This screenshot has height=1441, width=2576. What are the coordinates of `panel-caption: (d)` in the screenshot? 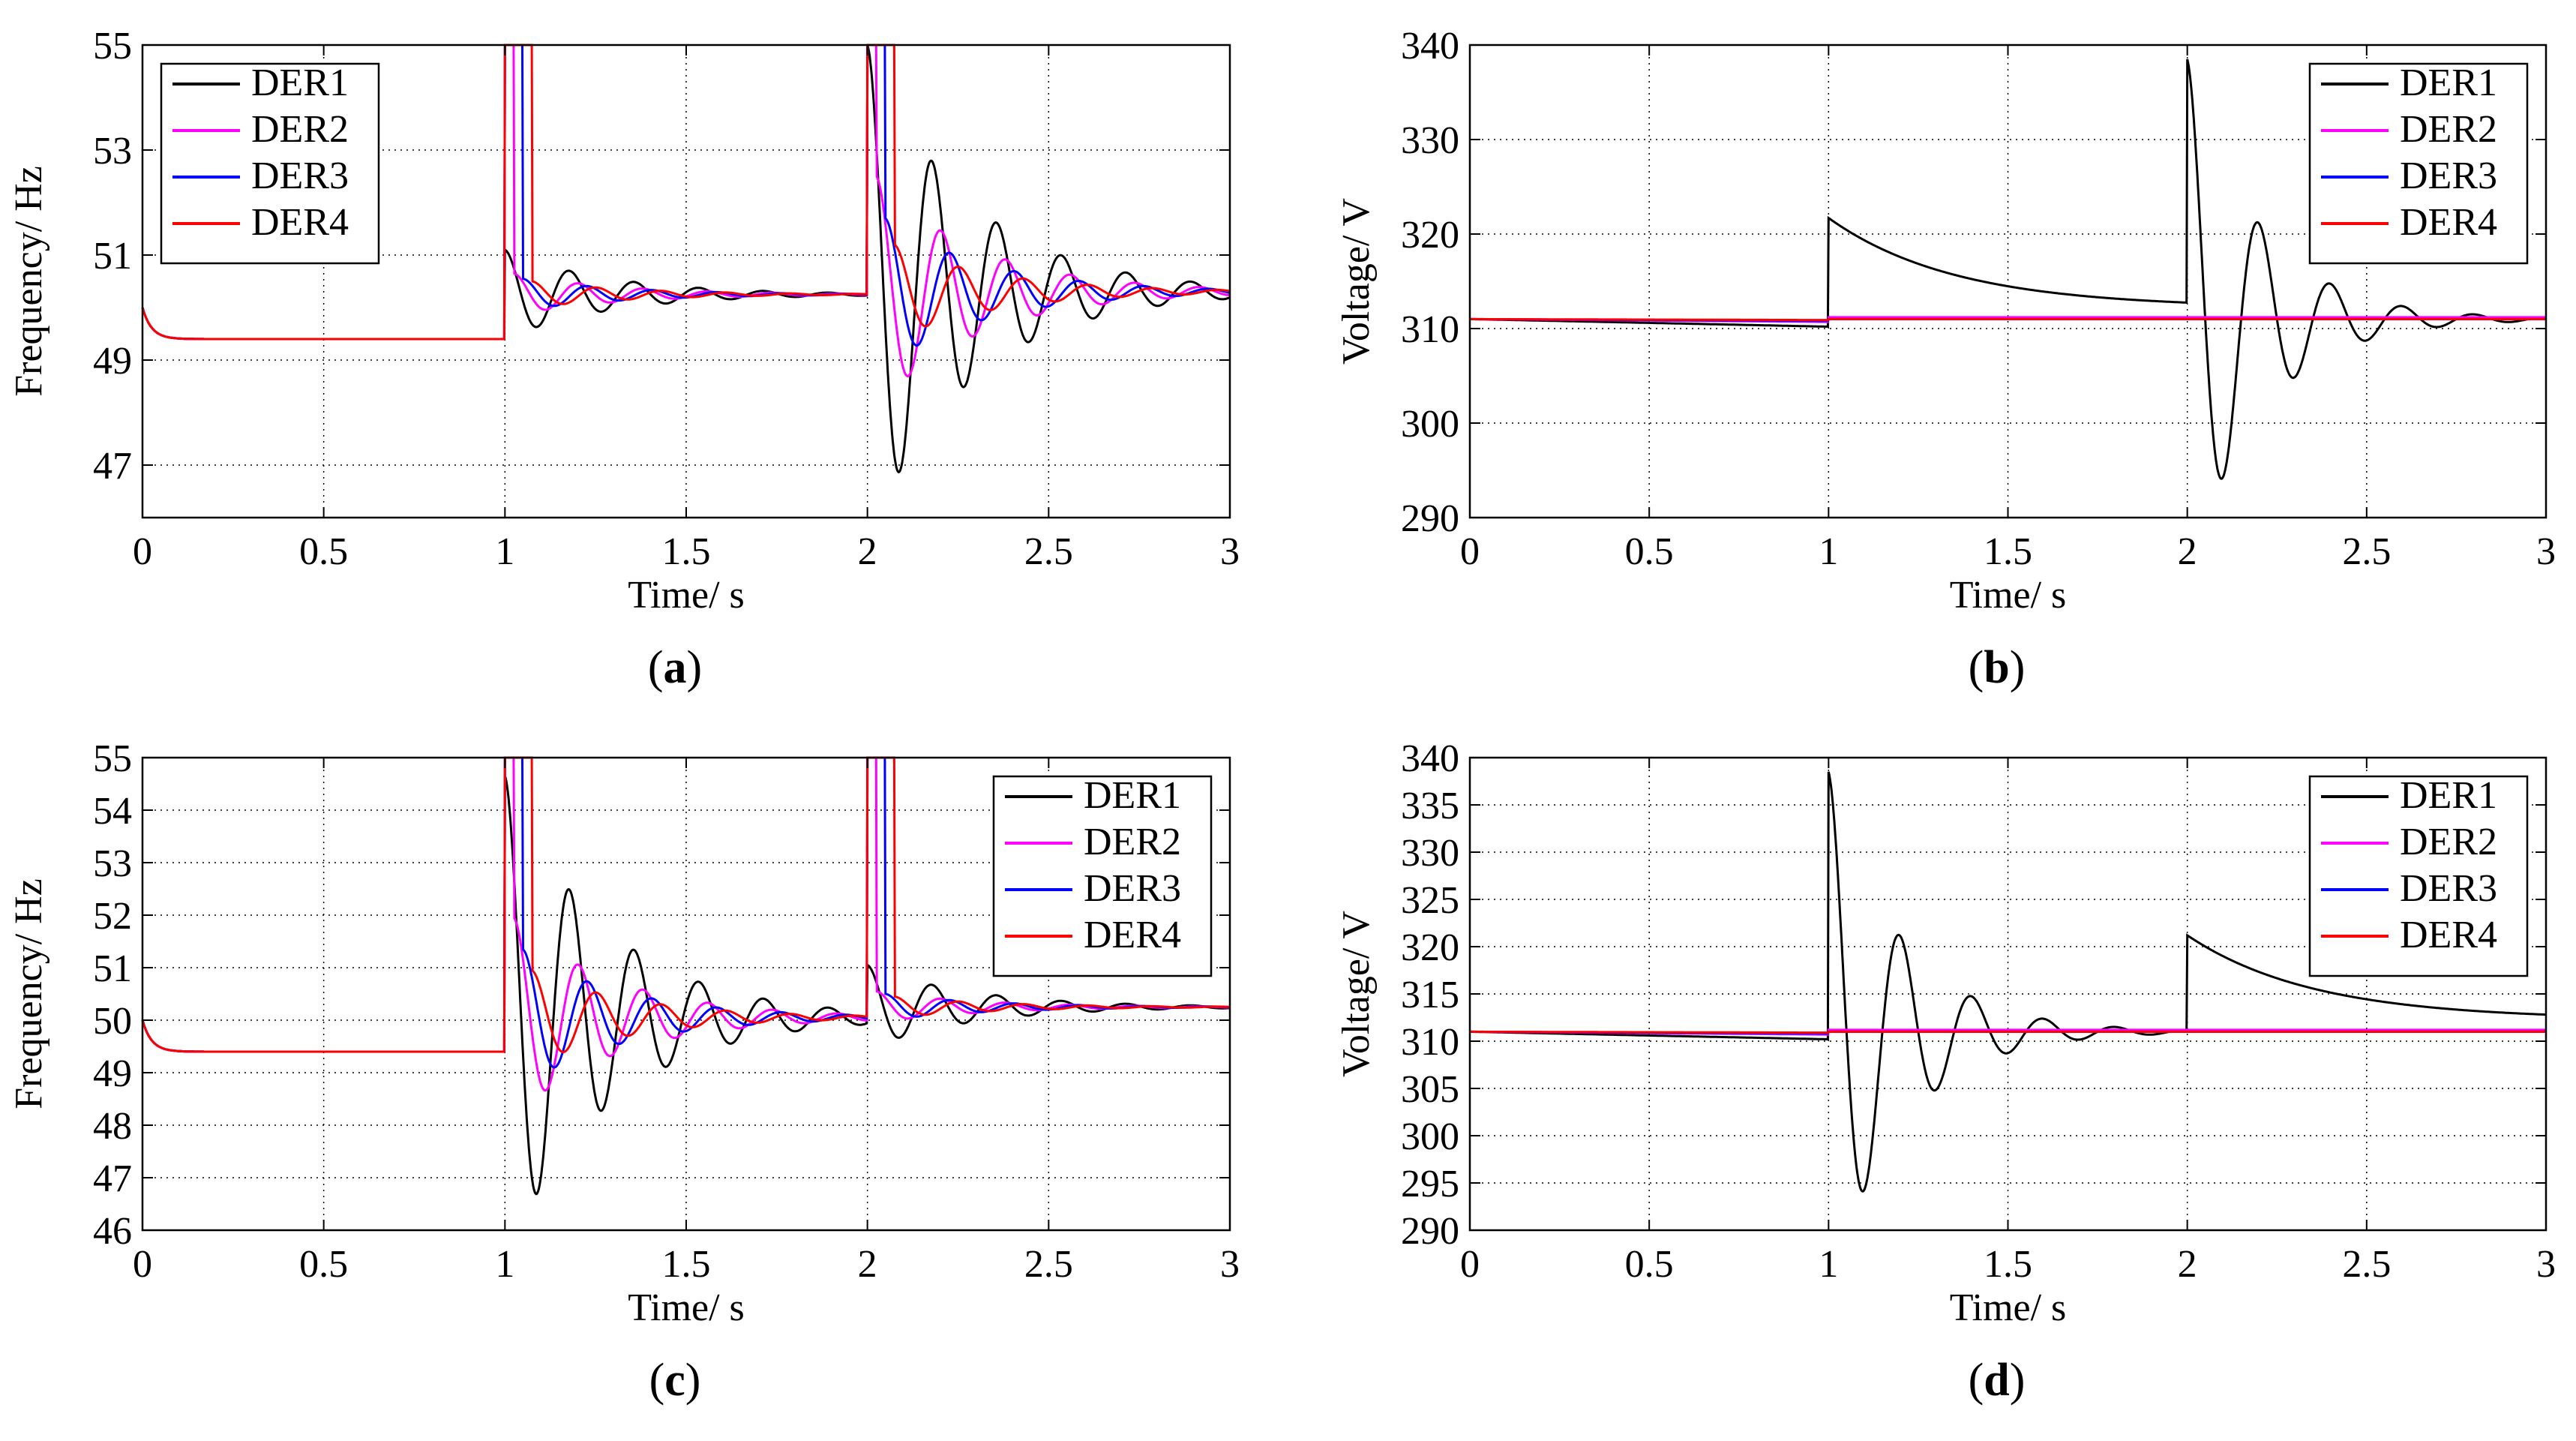 It's located at (1998, 1380).